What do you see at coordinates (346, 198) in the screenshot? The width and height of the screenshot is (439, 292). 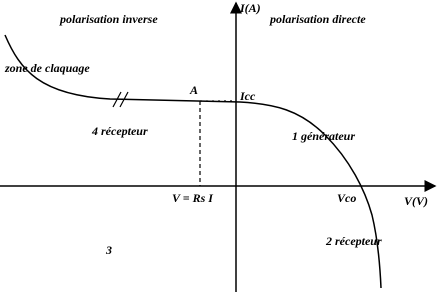 I see `label: Vco` at bounding box center [346, 198].